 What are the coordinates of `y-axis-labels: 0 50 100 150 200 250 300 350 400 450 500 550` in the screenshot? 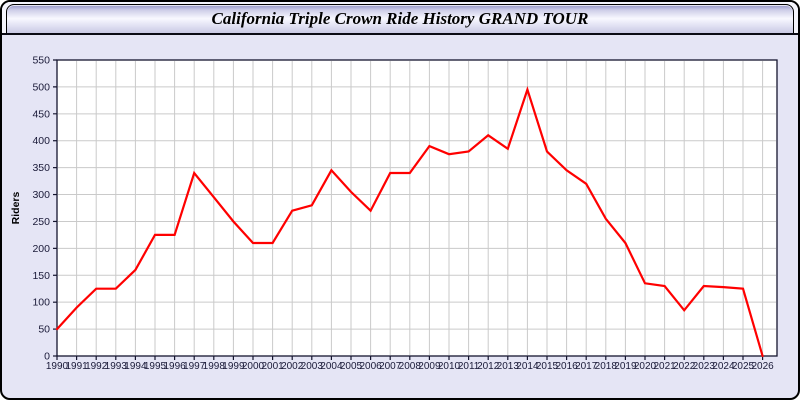 It's located at (41, 209).